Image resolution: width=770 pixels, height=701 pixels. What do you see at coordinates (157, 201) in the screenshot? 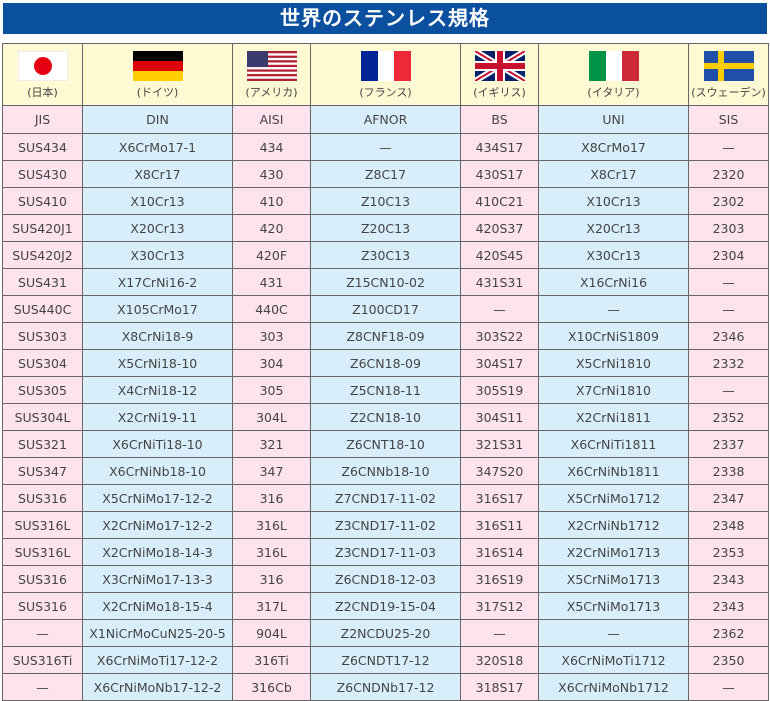
I see `cell-din: X10Cr13` at bounding box center [157, 201].